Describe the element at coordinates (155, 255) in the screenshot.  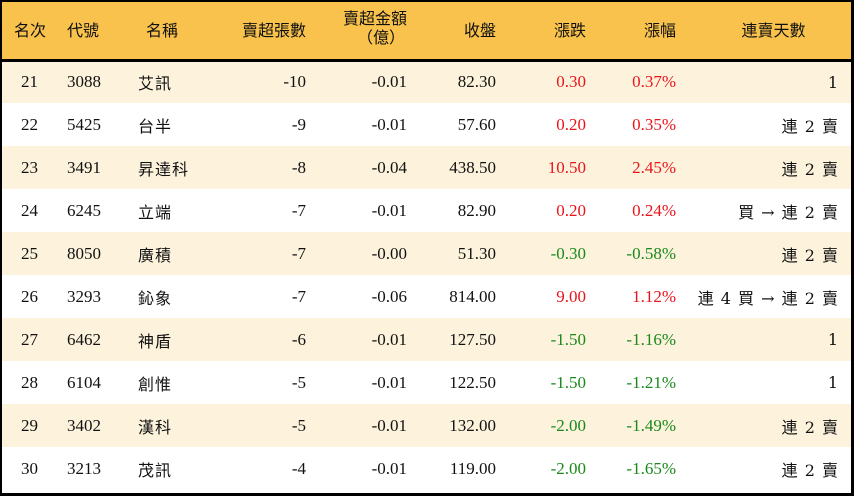
I see `cell-name: 廣積` at that location.